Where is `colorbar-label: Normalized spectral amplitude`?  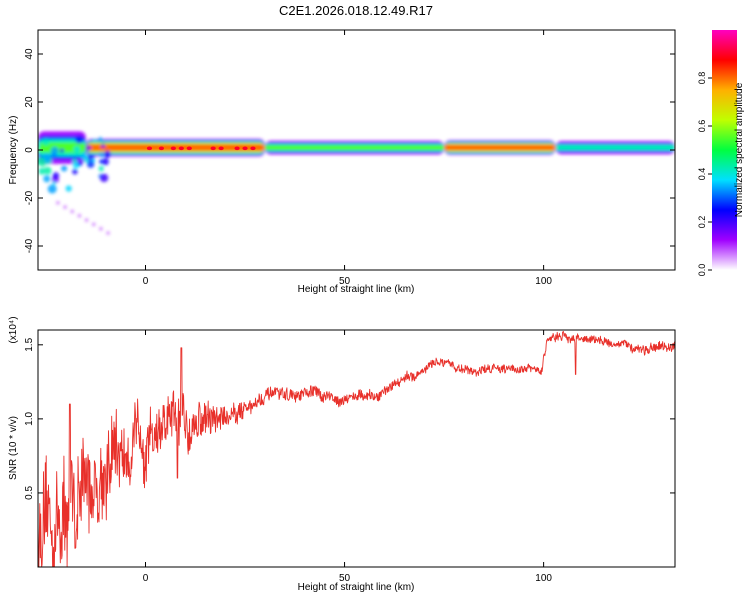
colorbar-label: Normalized spectral amplitude is located at coordinates (739, 149).